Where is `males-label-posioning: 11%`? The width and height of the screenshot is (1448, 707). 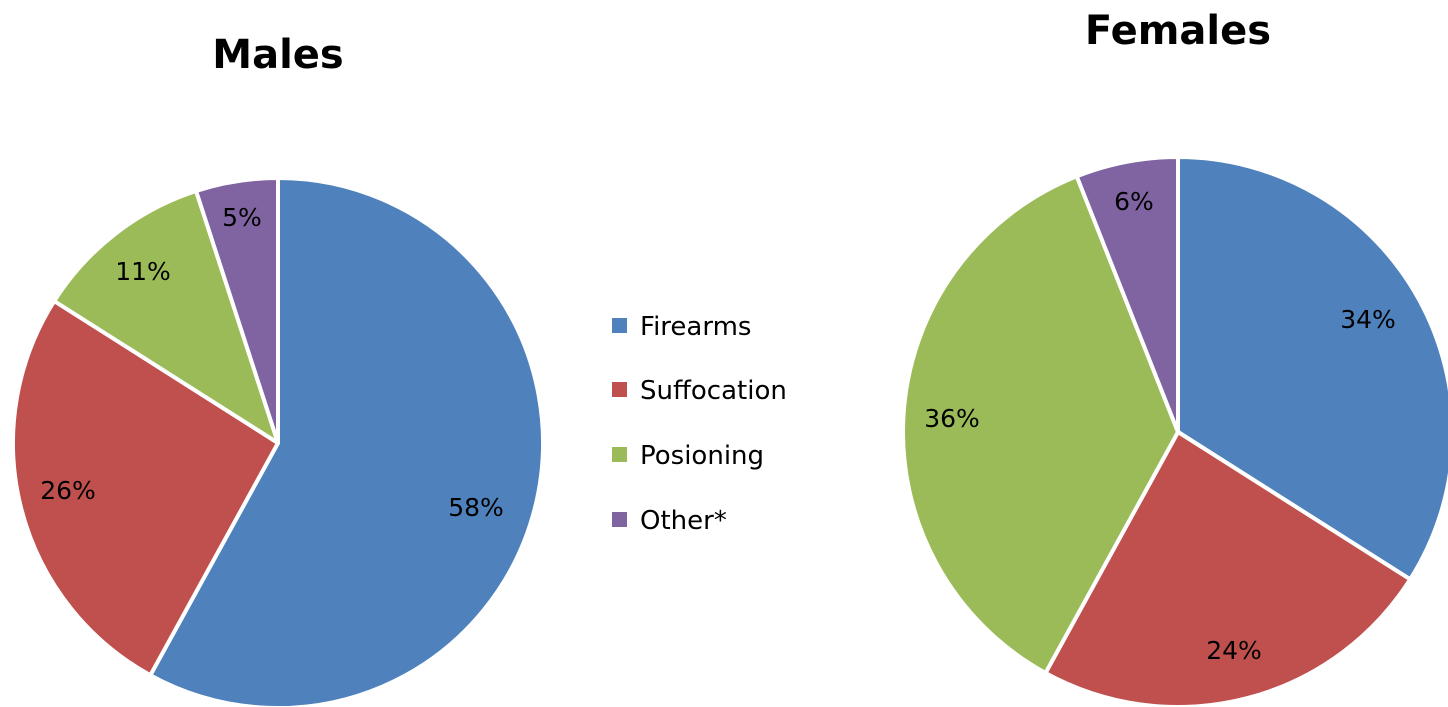
males-label-posioning: 11% is located at coordinates (143, 271).